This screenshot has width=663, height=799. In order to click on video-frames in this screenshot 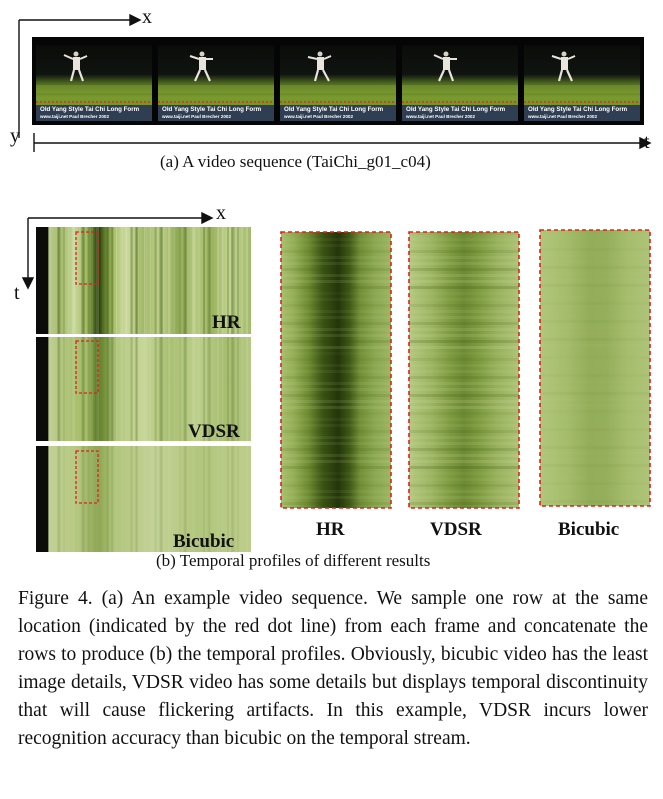, I will do `click(338, 81)`.